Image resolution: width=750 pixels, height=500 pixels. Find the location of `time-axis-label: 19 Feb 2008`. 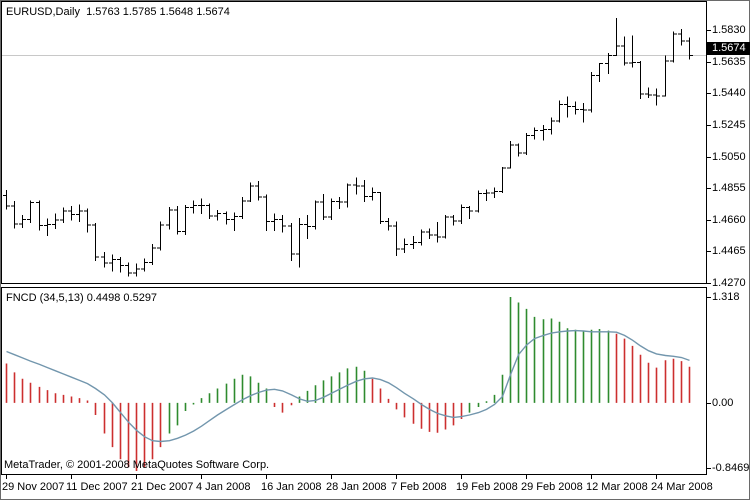

time-axis-label: 19 Feb 2008 is located at coordinates (487, 487).